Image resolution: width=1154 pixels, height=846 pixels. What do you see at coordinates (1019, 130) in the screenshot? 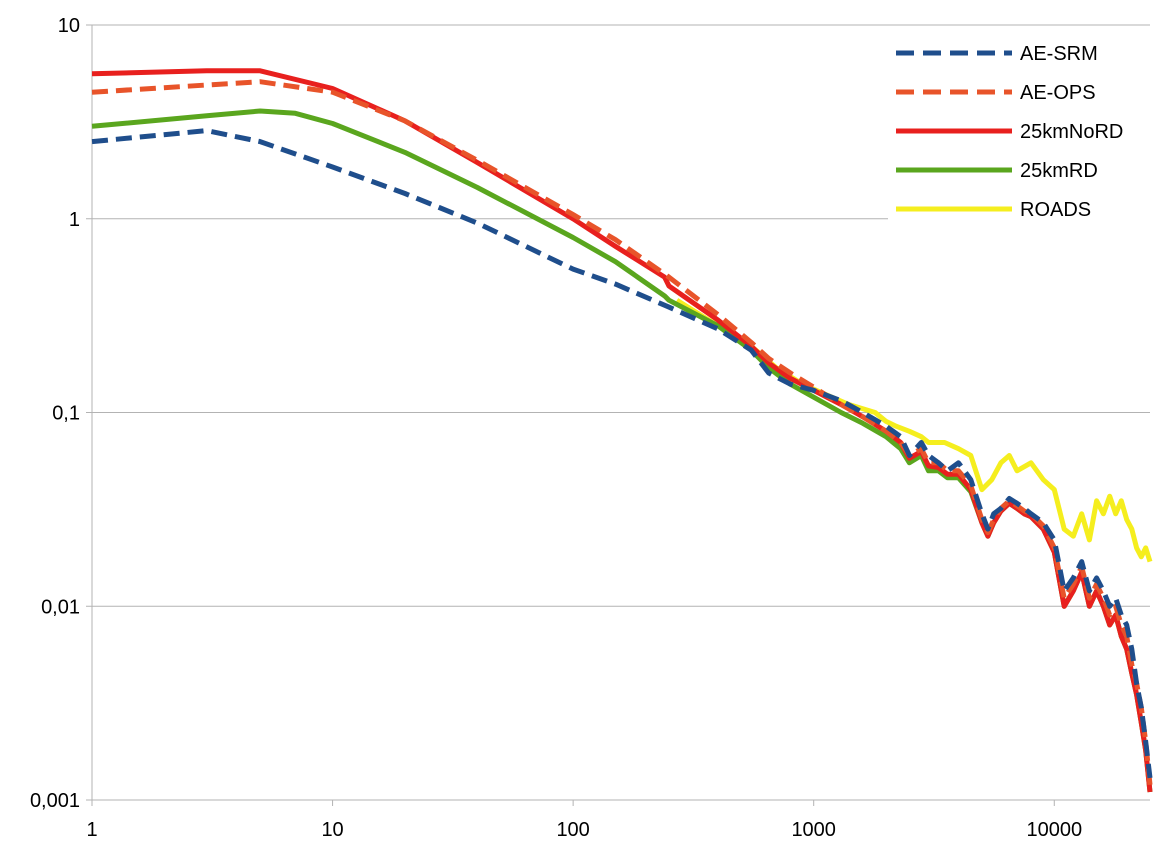
I see `legend: AE-SRM AE-OPS 25kmNoRD 25kmRD ROADS` at bounding box center [1019, 130].